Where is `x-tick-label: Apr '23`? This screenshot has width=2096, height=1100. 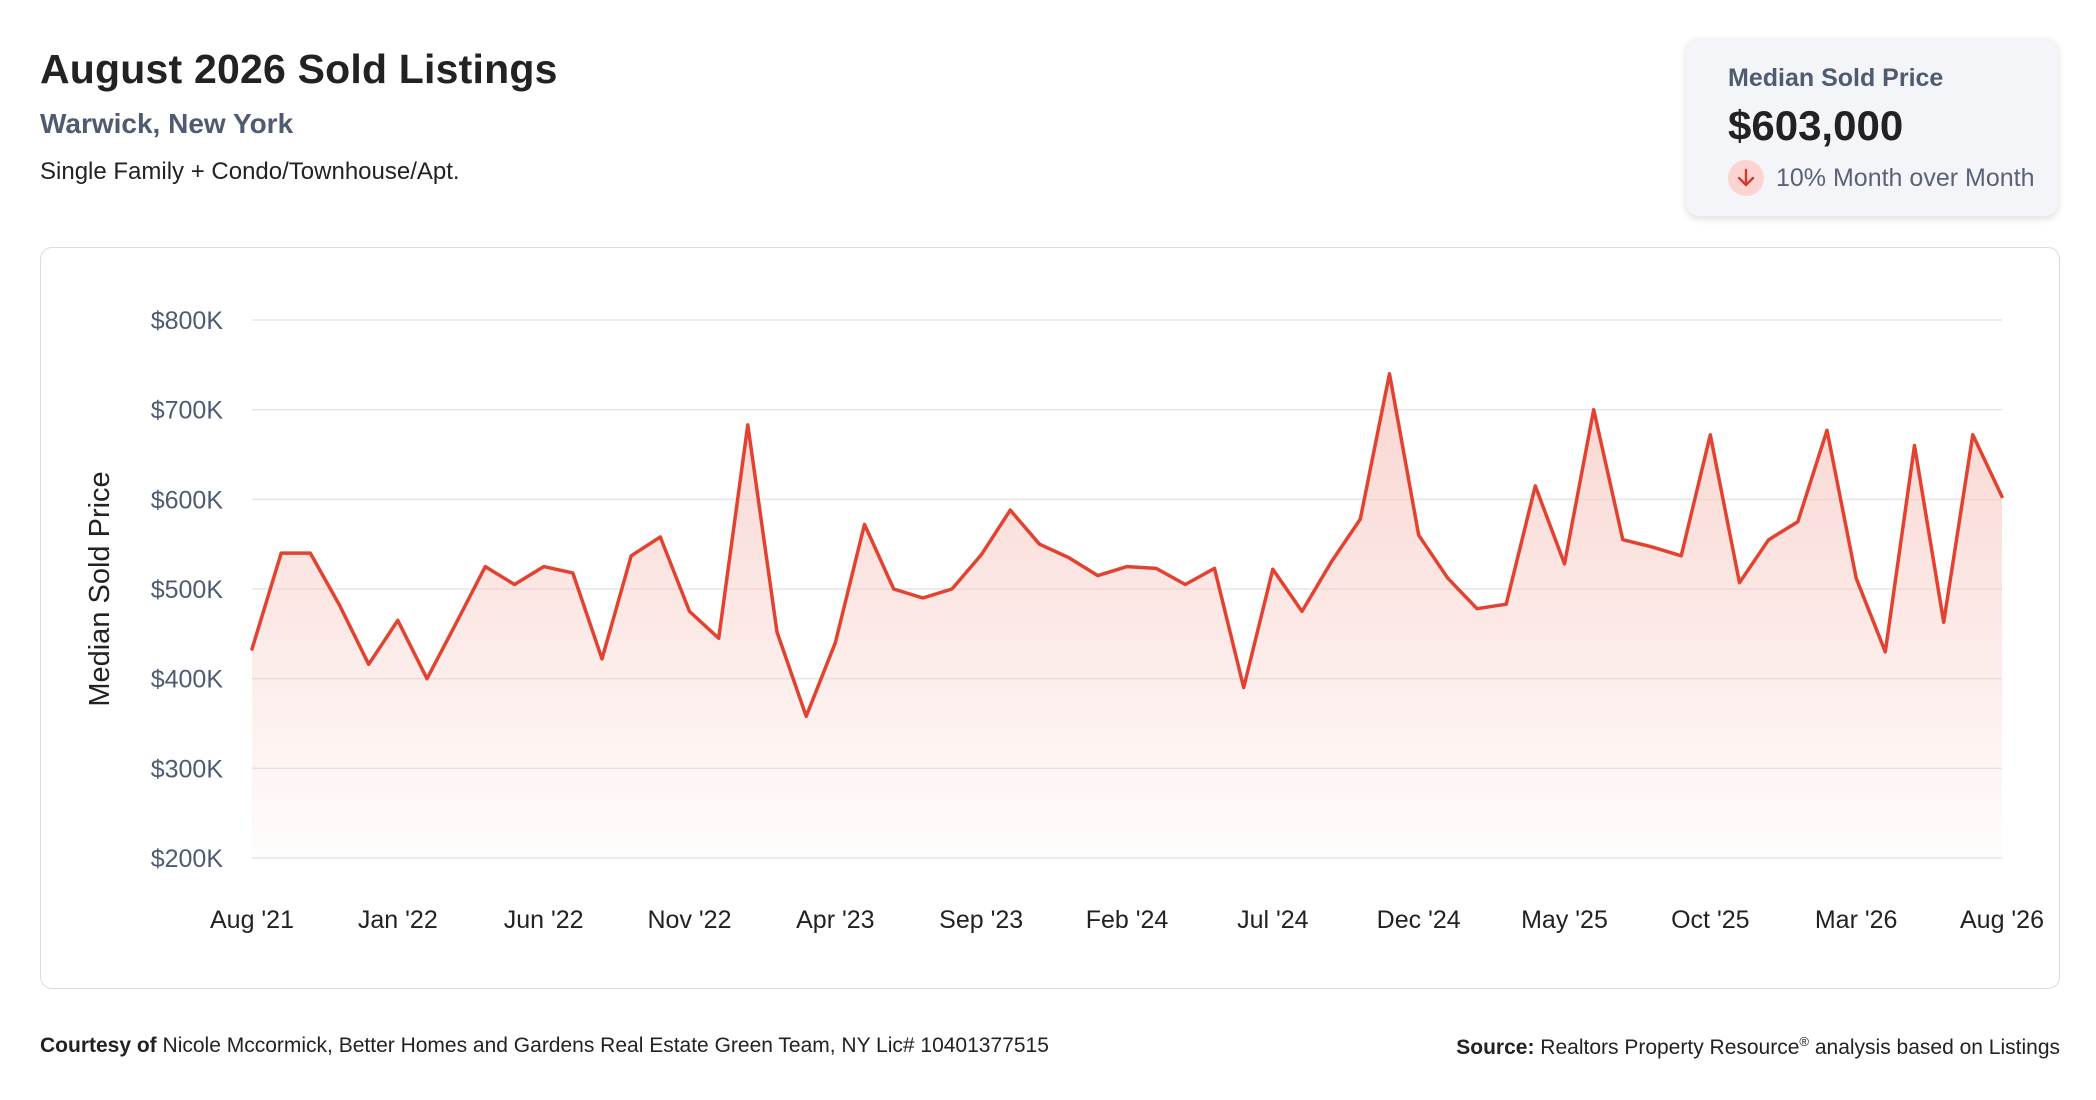
x-tick-label: Apr '23 is located at coordinates (835, 920).